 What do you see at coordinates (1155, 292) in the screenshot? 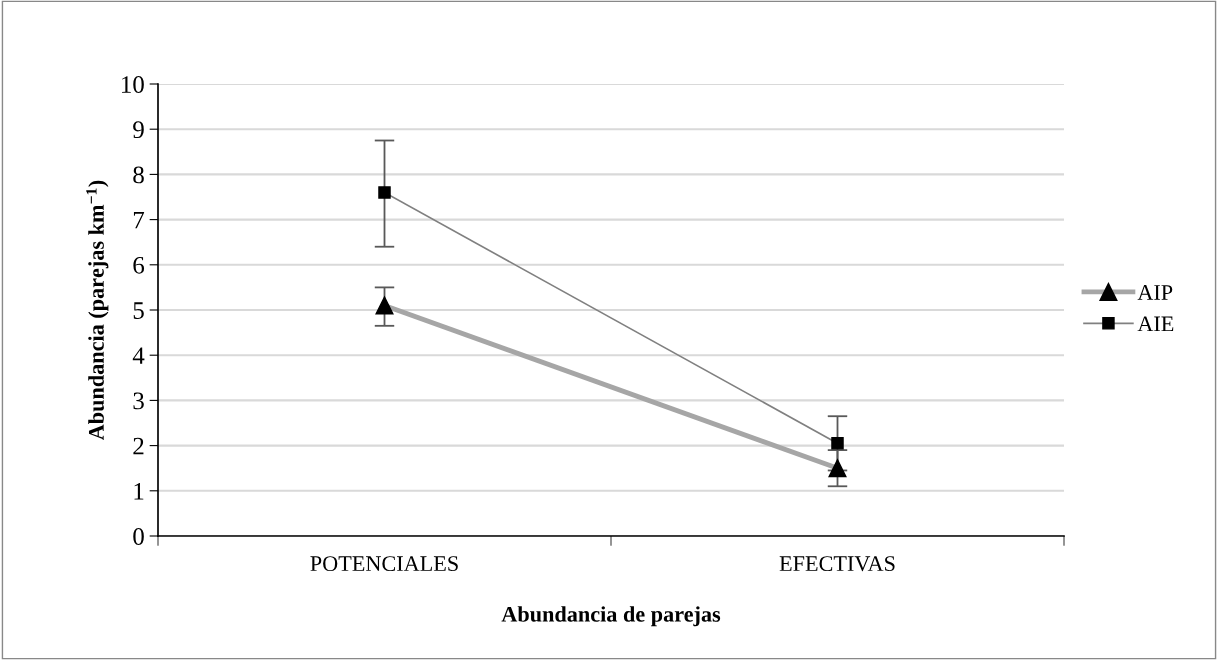
I see `legend-label: AIP` at bounding box center [1155, 292].